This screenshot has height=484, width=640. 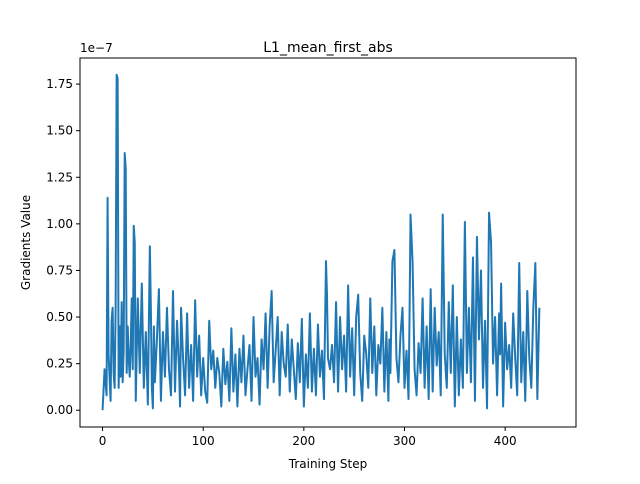 I want to click on chart-title: L1_mean_first_abs, so click(x=328, y=48).